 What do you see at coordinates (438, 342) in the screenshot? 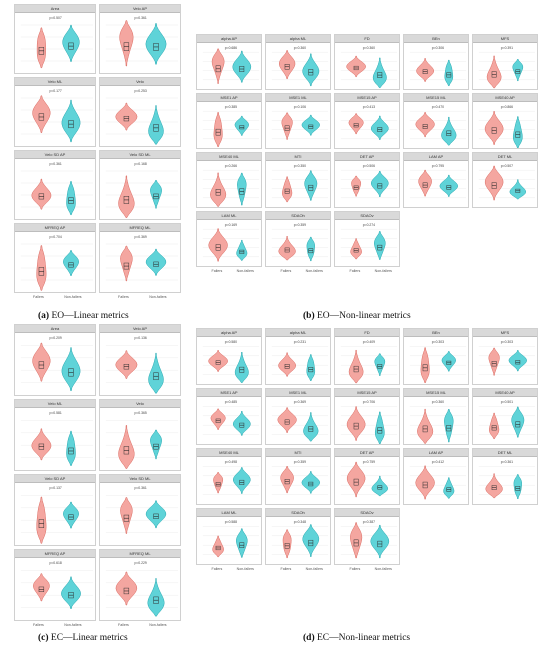
I see `p-value-label: p=0.303` at bounding box center [438, 342].